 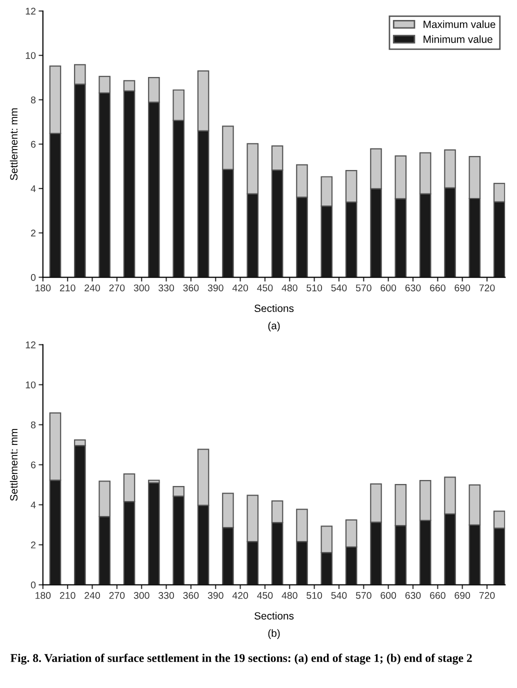 What do you see at coordinates (241, 659) in the screenshot?
I see `caption: Fig. 8. Variation of surface settlement in the 19 sections: (a) end of stage 1; (b) end of stage 2` at bounding box center [241, 659].